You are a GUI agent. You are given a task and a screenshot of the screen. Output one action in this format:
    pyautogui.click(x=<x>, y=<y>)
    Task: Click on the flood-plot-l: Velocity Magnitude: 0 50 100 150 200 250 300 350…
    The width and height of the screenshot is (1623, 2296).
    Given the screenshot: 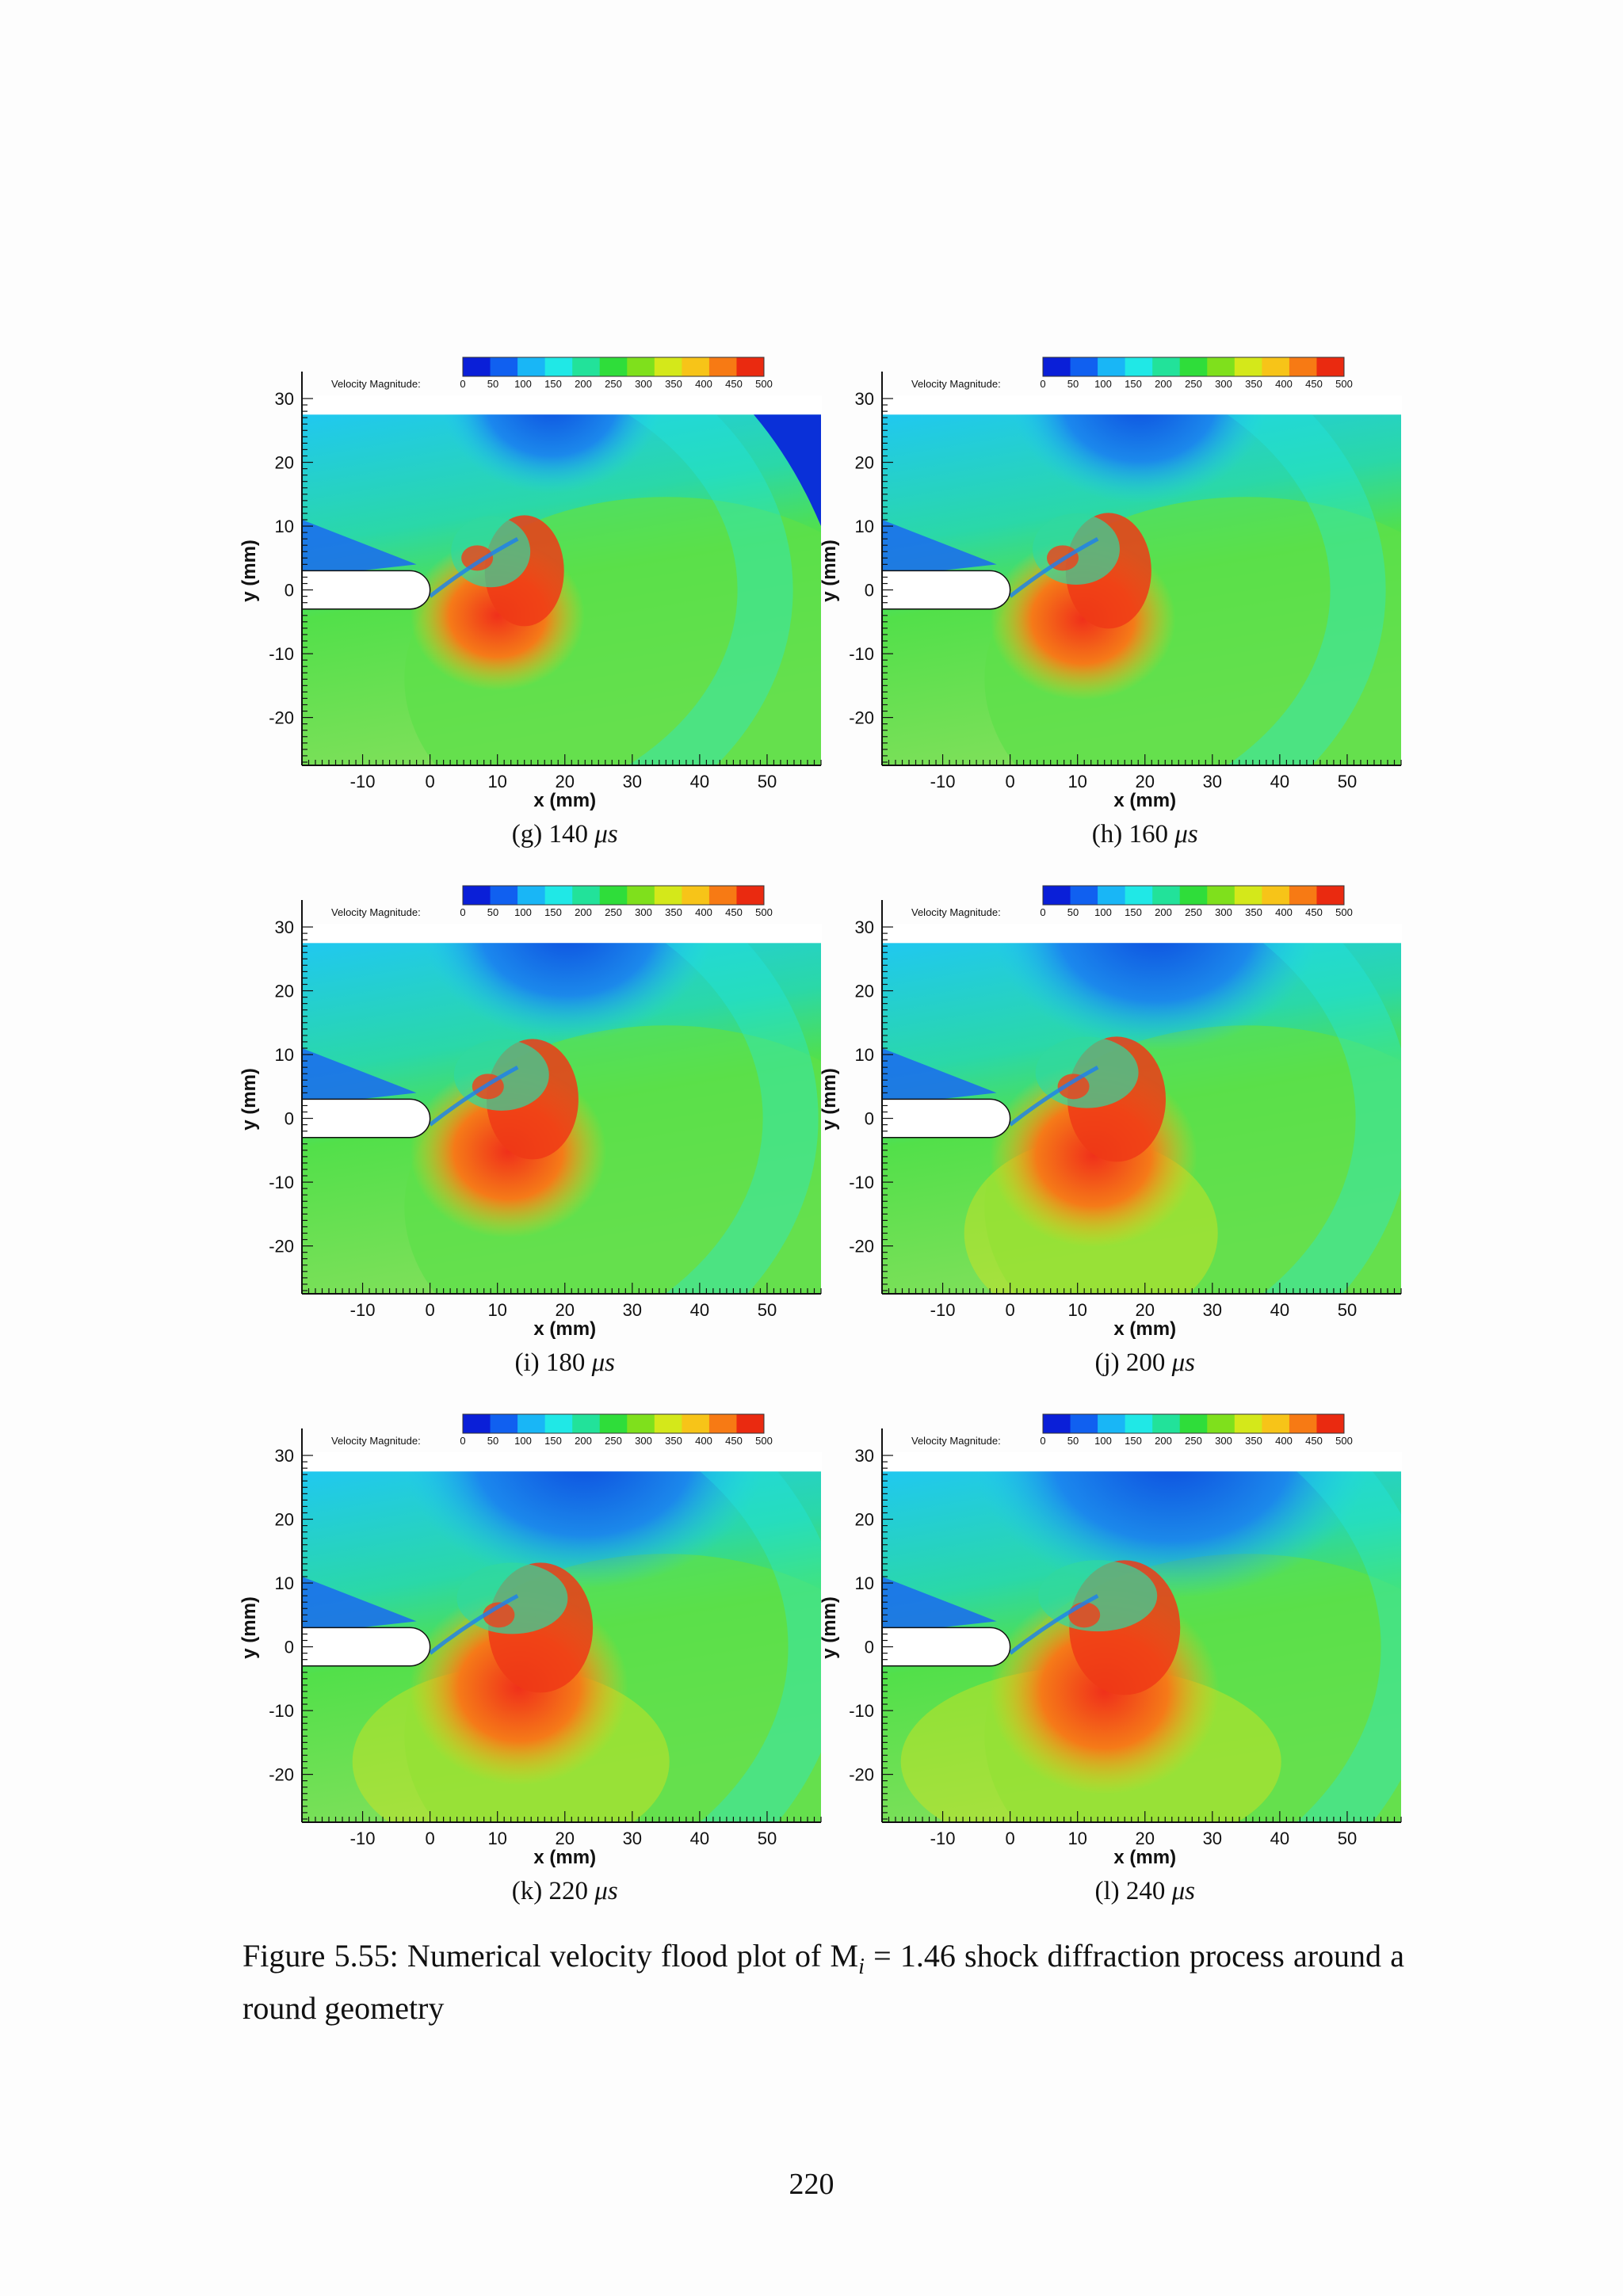 What is the action you would take?
    pyautogui.click(x=1111, y=1640)
    